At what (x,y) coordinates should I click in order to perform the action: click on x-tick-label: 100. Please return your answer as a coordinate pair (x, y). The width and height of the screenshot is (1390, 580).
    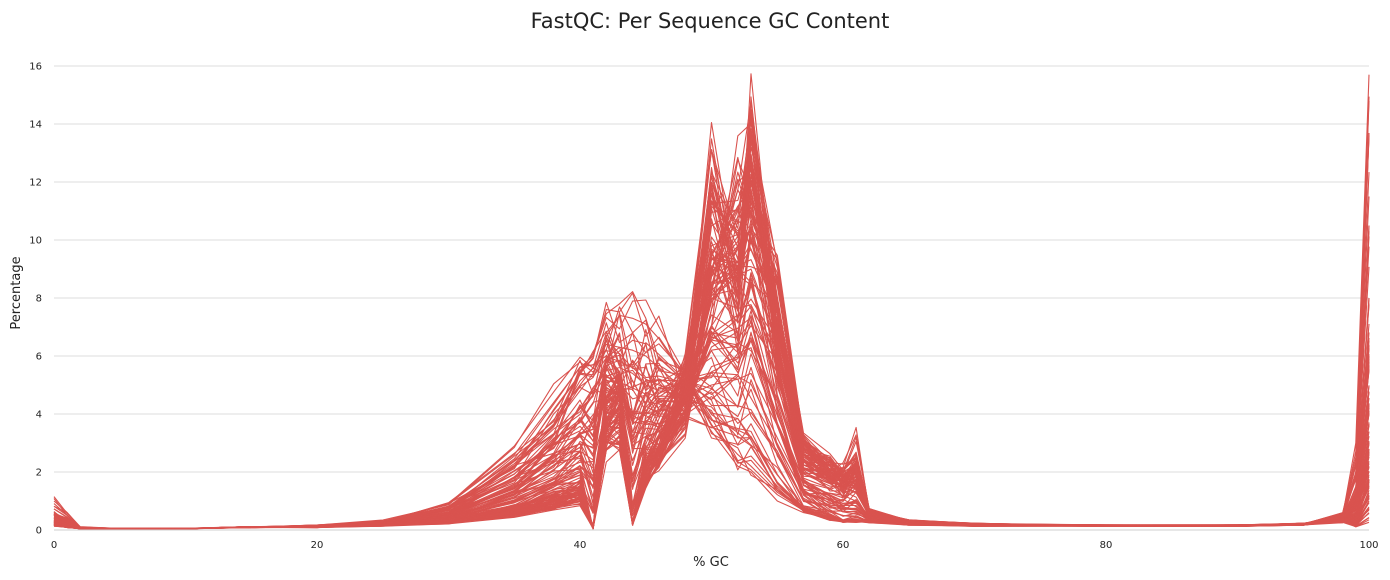
    Looking at the image, I should click on (1368, 545).